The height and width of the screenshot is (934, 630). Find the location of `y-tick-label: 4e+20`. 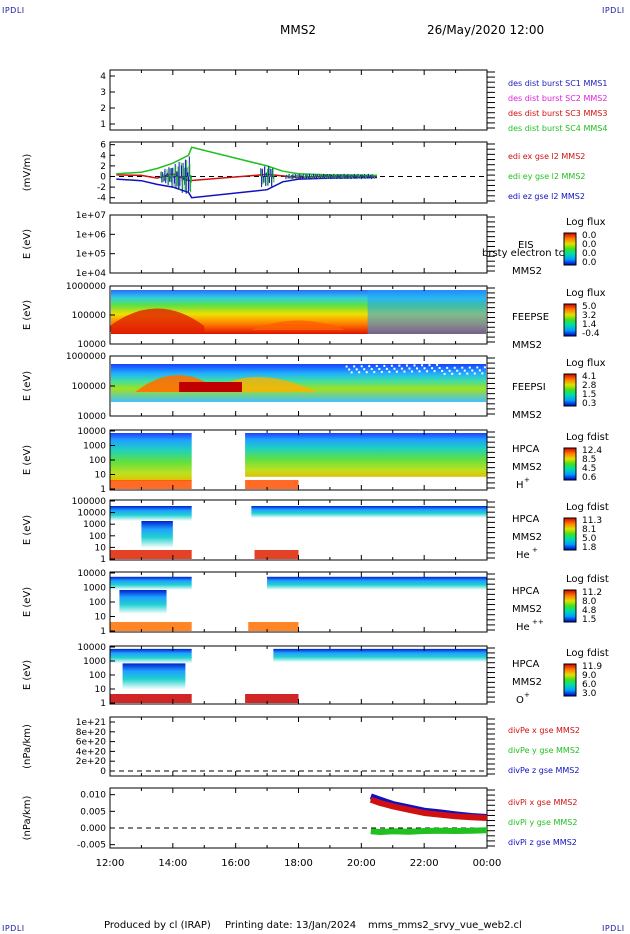

y-tick-label: 4e+20 is located at coordinates (91, 752).